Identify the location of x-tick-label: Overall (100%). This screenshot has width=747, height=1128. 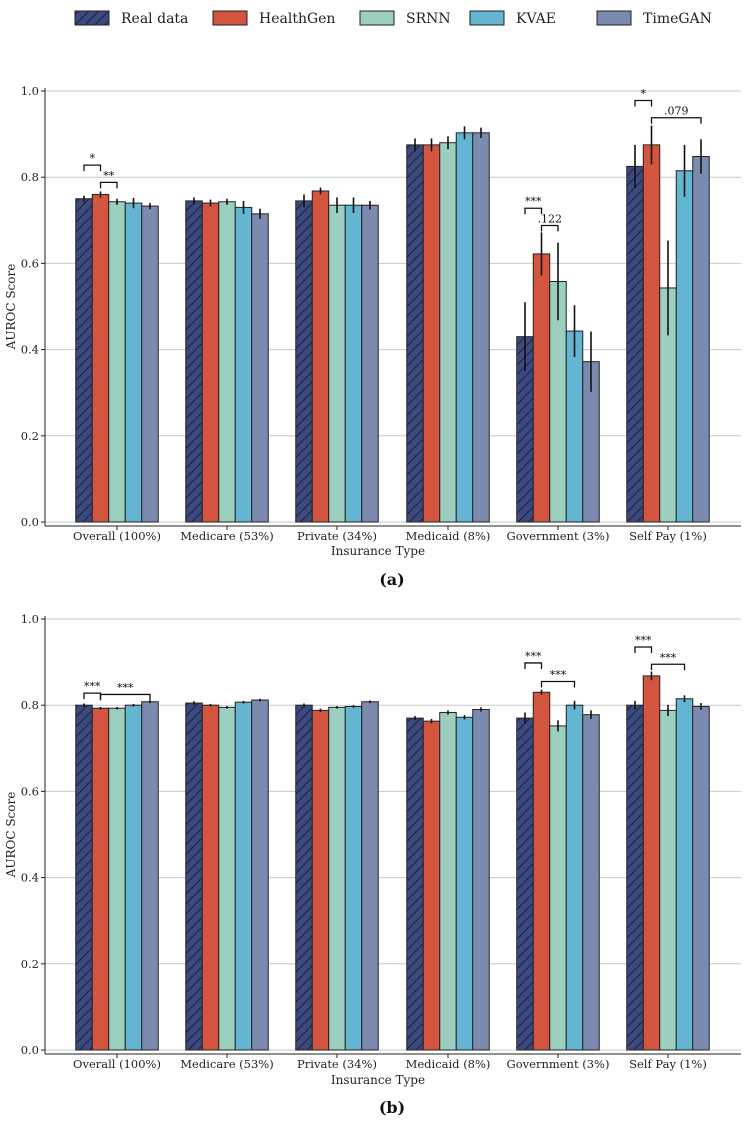
(117, 536).